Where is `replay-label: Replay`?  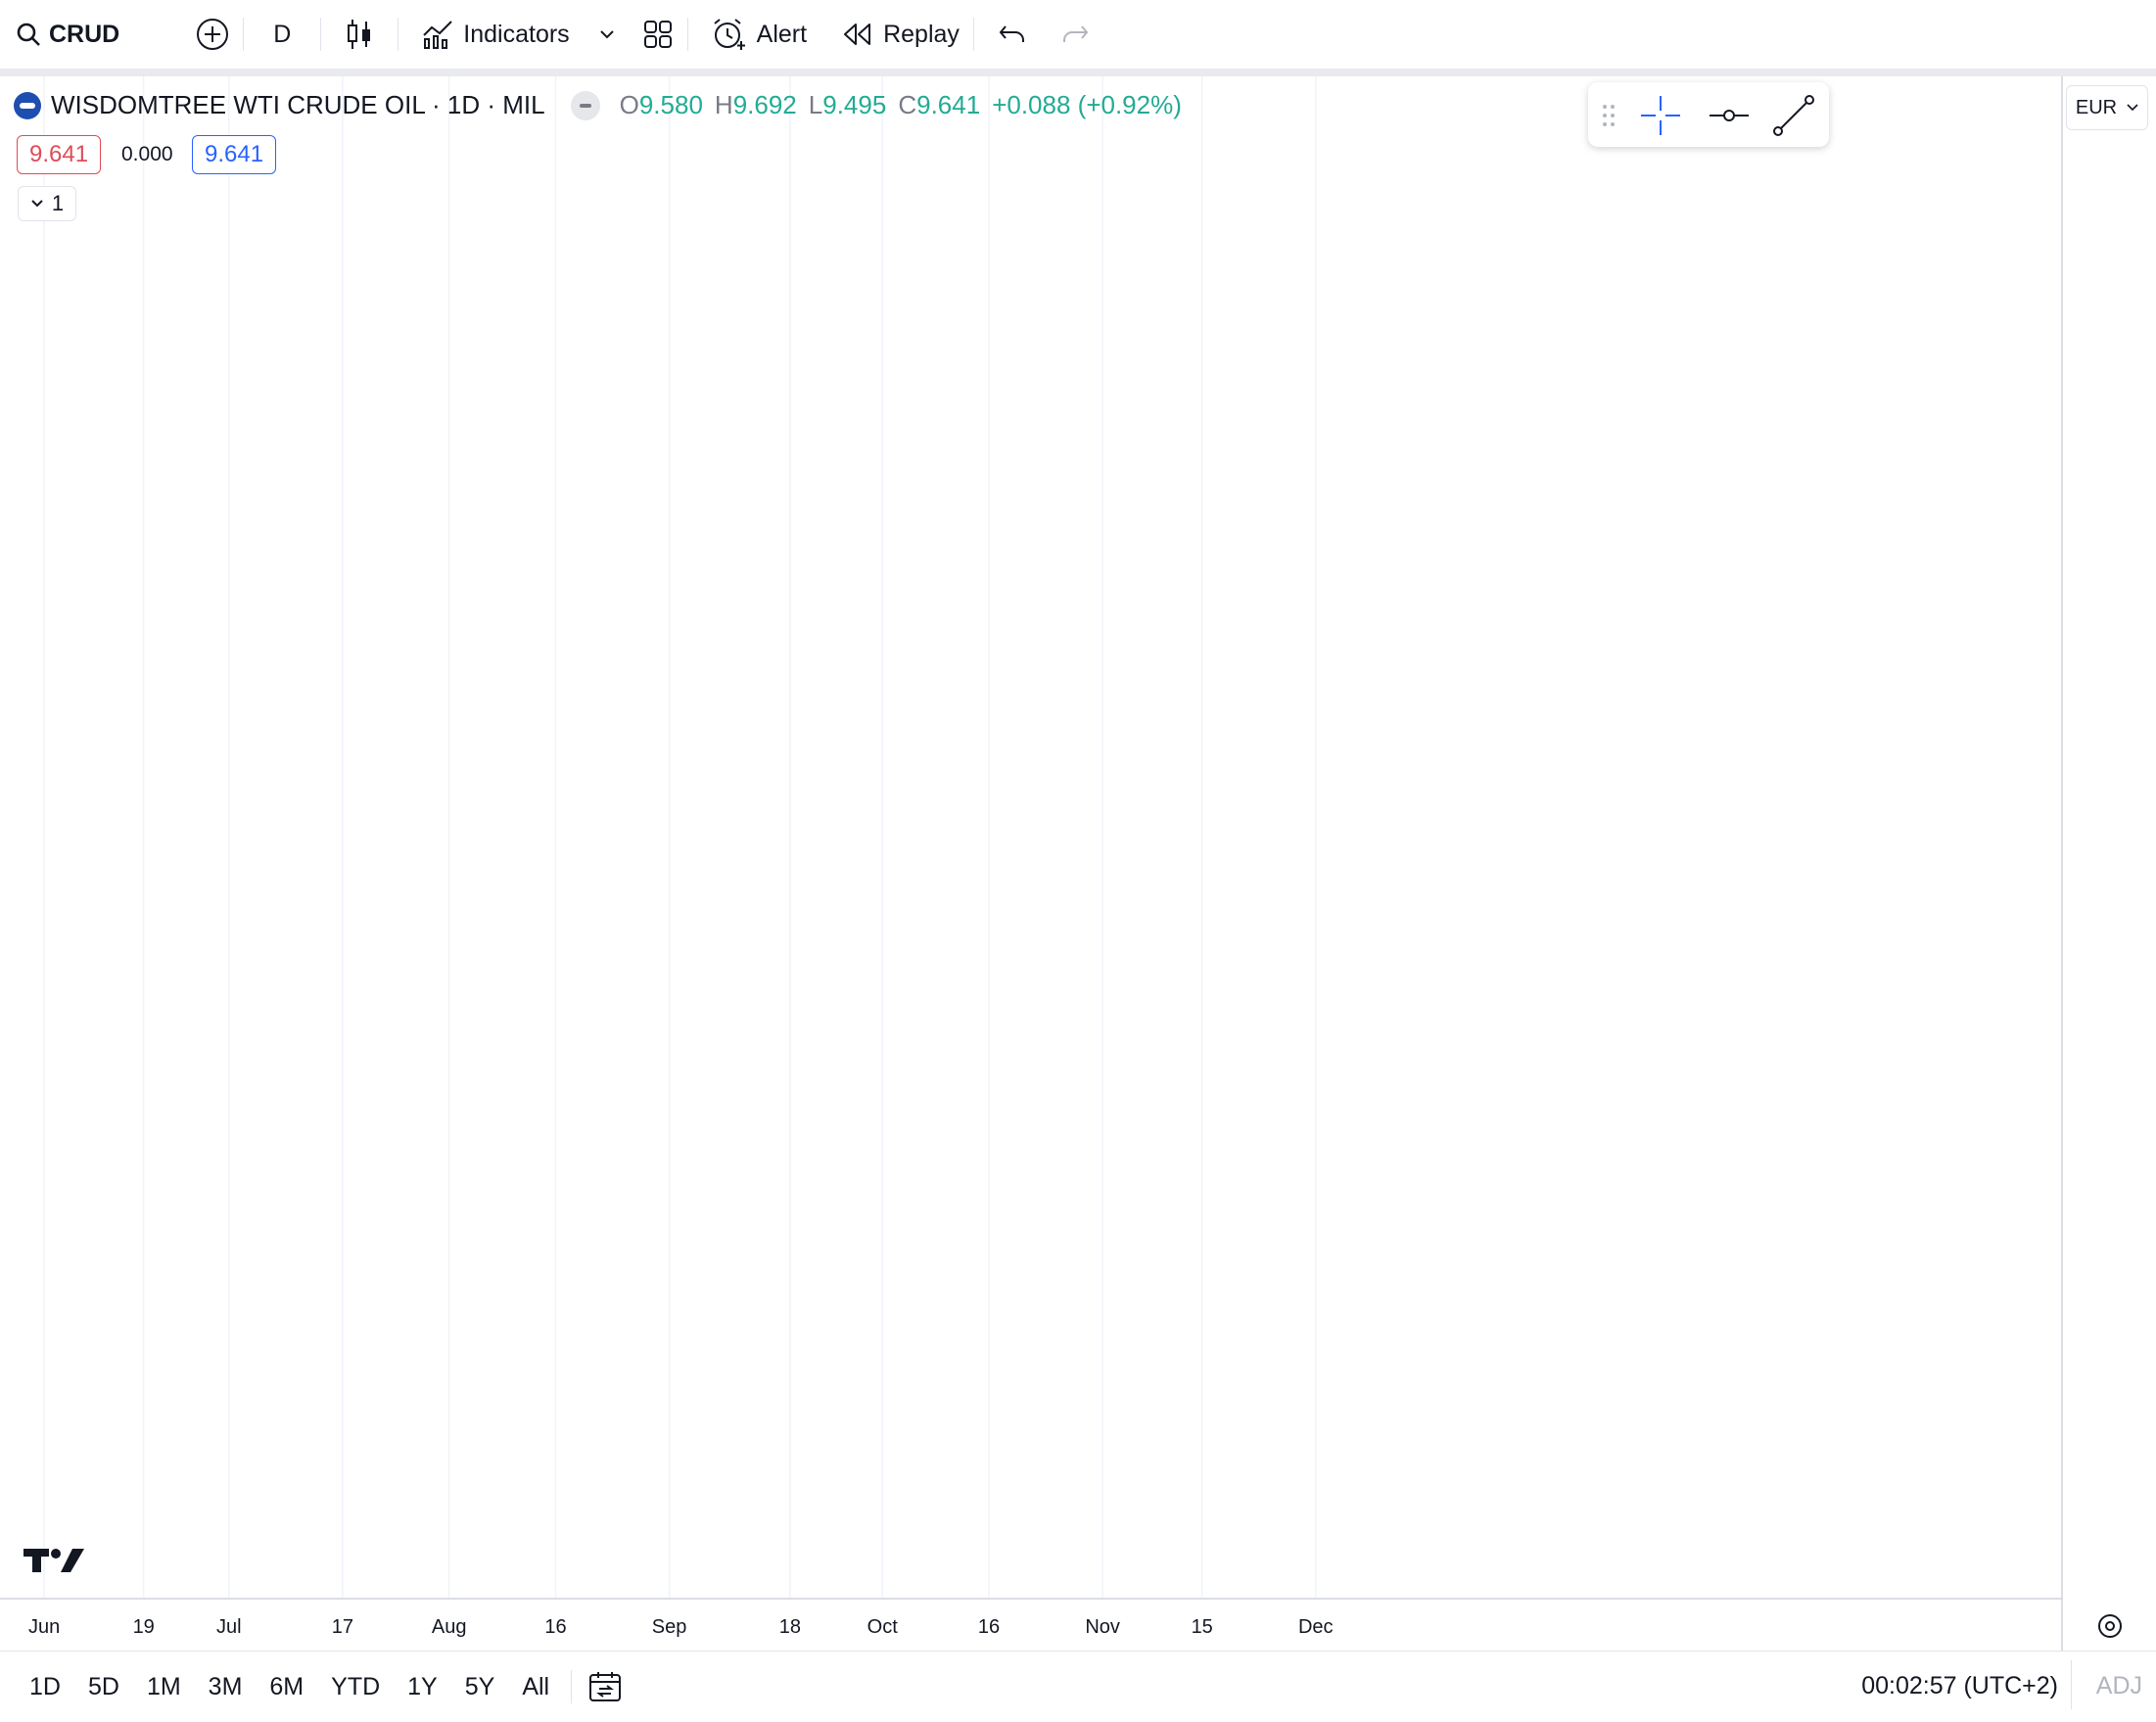
replay-label: Replay is located at coordinates (922, 34).